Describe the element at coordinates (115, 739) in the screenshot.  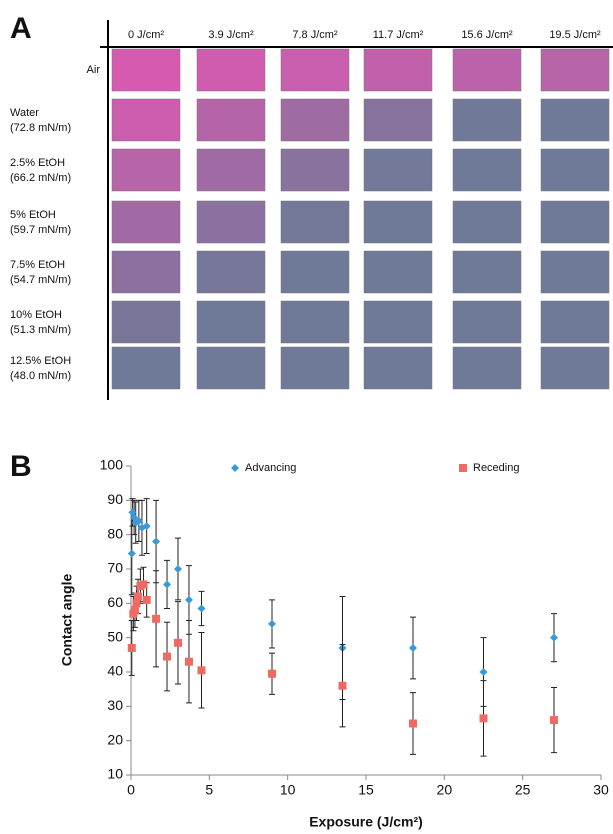
I see `y-tick-label: 20` at that location.